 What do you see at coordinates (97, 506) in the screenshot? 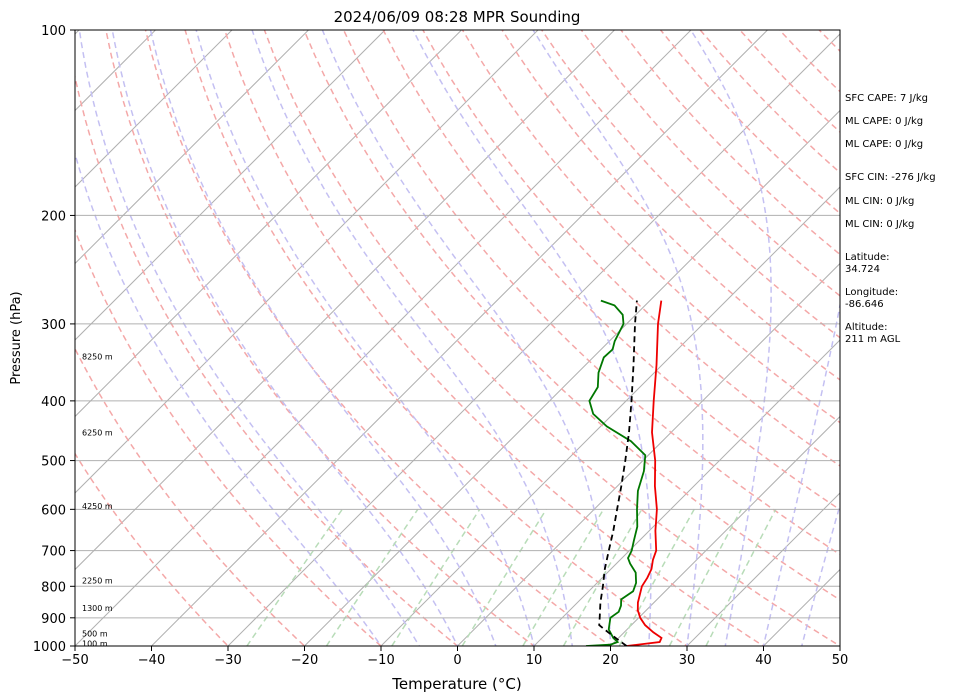
I see `height-label: 4250 m` at bounding box center [97, 506].